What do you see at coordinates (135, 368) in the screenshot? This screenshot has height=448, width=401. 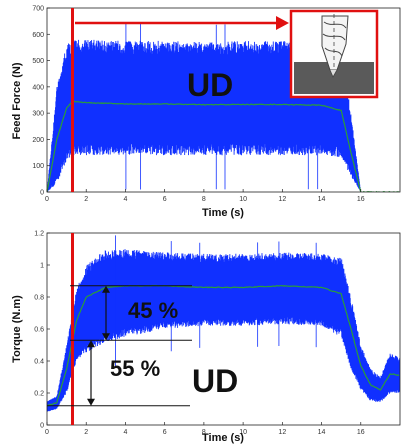 I see `torque-lower-percent-label: 55 %` at bounding box center [135, 368].